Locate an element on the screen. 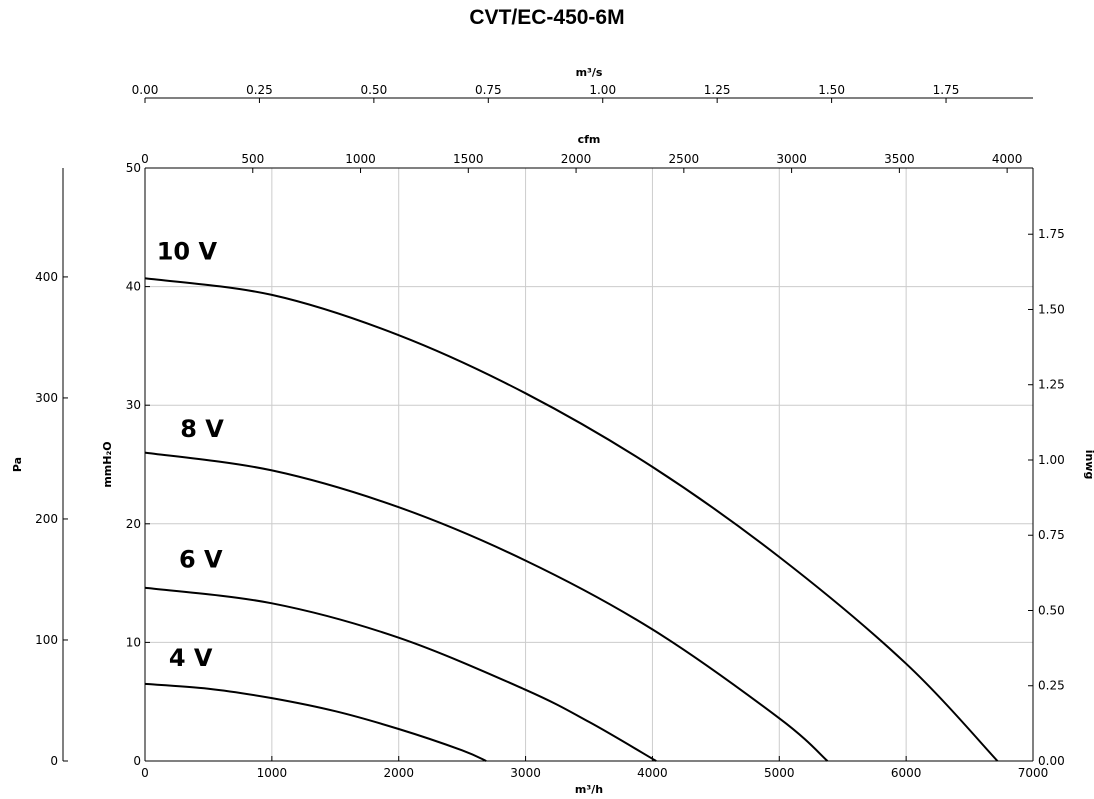  m3s-tick-label: 0.50 is located at coordinates (374, 90).